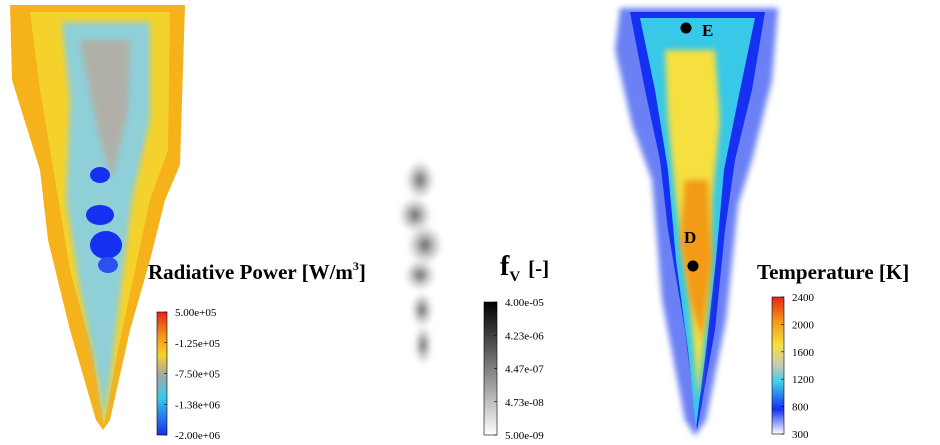 Image resolution: width=940 pixels, height=445 pixels. What do you see at coordinates (356, 266) in the screenshot?
I see `title-superscript: 3` at bounding box center [356, 266].